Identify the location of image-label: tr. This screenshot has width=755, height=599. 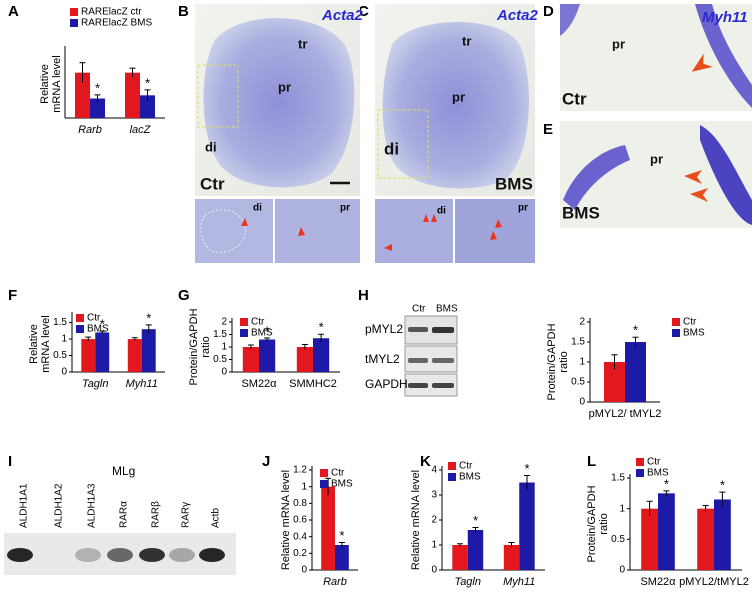
(302, 43).